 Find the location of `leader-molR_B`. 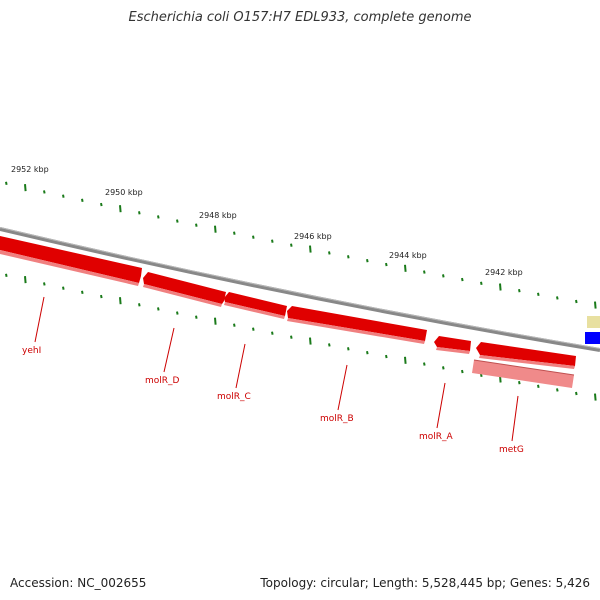

leader-molR_B is located at coordinates (342, 387).